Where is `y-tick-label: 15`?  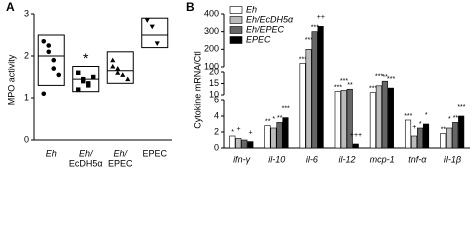
y-tick-label: 15 is located at coordinates (214, 83).